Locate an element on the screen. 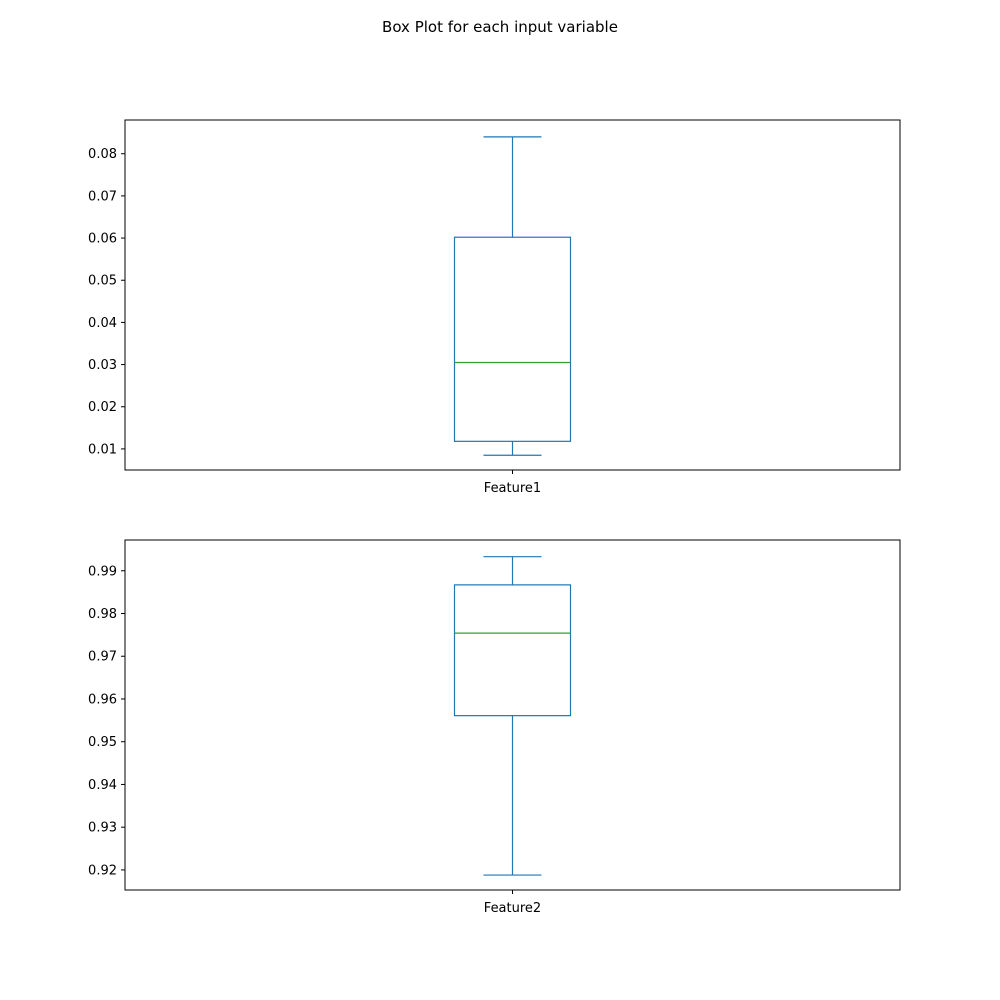 The width and height of the screenshot is (1000, 1000). y-tick-label: 0.95 is located at coordinates (102, 742).